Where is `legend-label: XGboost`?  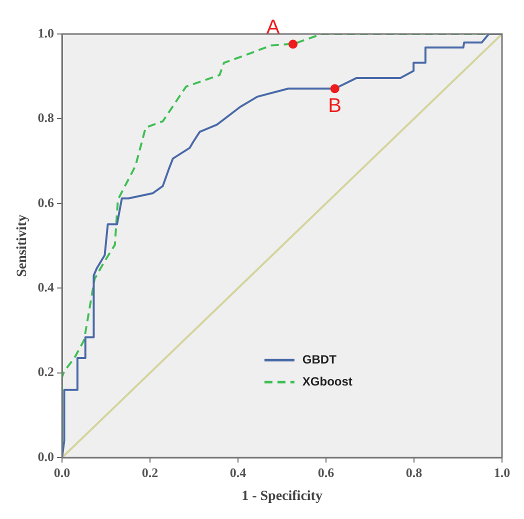
legend-label: XGboost is located at coordinates (327, 381).